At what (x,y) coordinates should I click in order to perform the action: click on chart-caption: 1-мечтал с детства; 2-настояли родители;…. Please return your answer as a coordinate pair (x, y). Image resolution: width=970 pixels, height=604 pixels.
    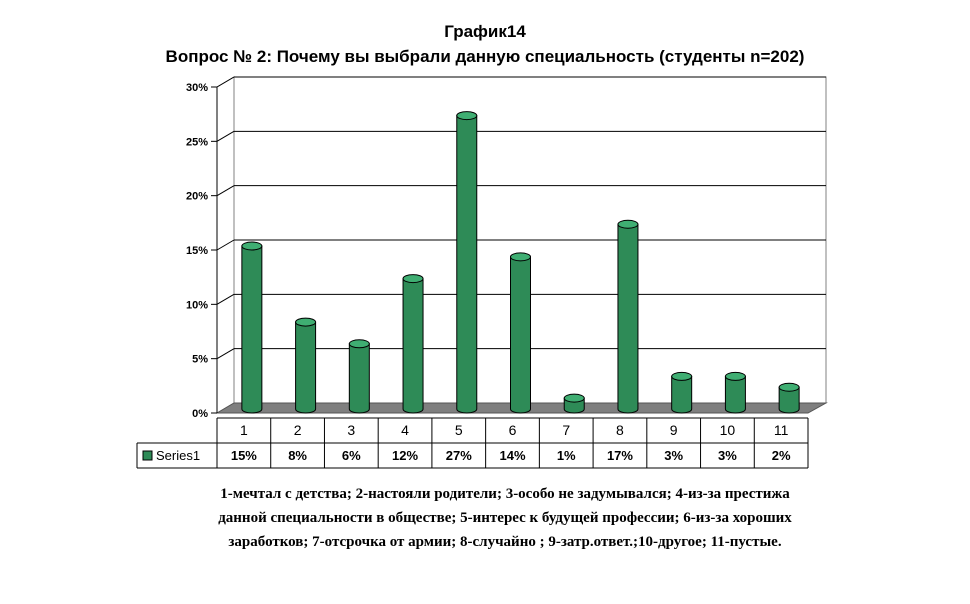
    Looking at the image, I should click on (505, 518).